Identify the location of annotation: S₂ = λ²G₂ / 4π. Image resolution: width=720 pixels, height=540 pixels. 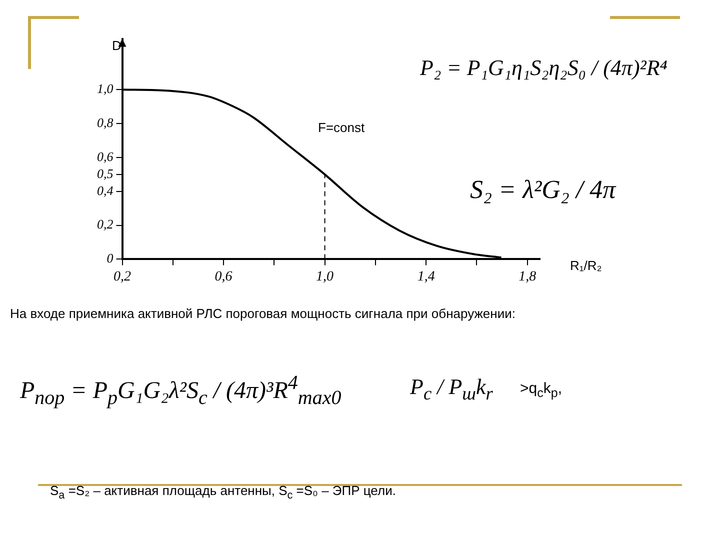
(543, 190).